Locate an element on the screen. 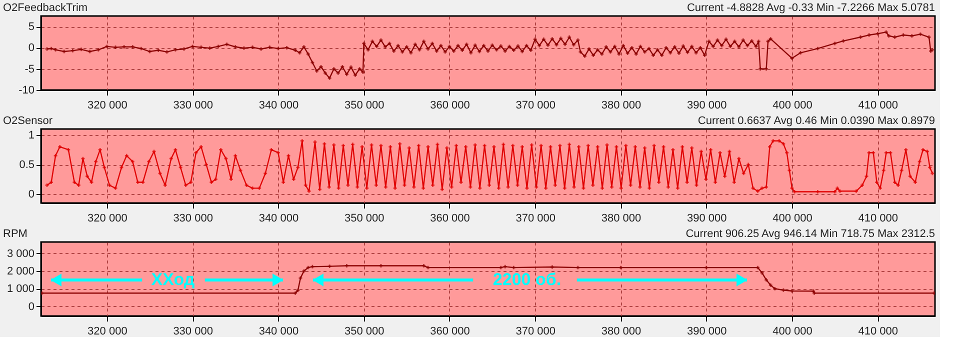  chart-title: O2Sensor is located at coordinates (28, 121).